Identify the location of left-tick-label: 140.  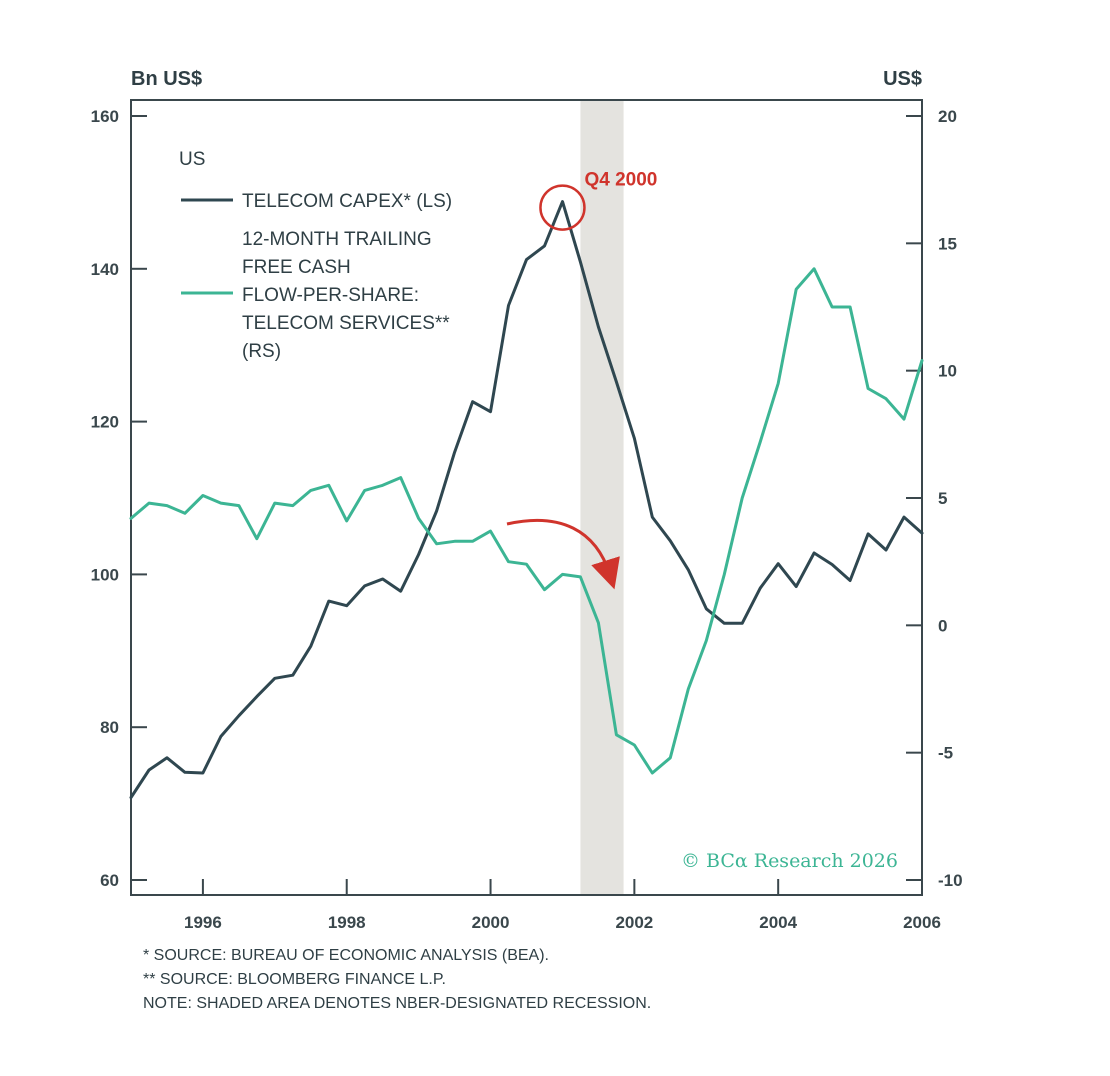
(105, 269).